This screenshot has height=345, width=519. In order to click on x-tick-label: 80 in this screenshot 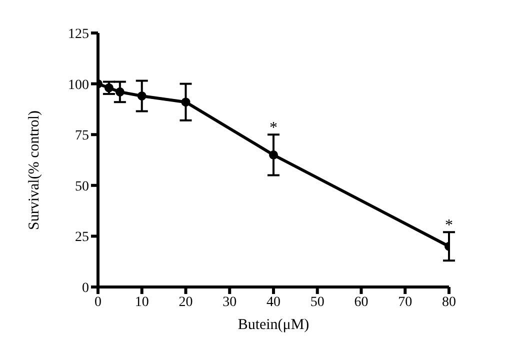, I will do `click(449, 302)`.